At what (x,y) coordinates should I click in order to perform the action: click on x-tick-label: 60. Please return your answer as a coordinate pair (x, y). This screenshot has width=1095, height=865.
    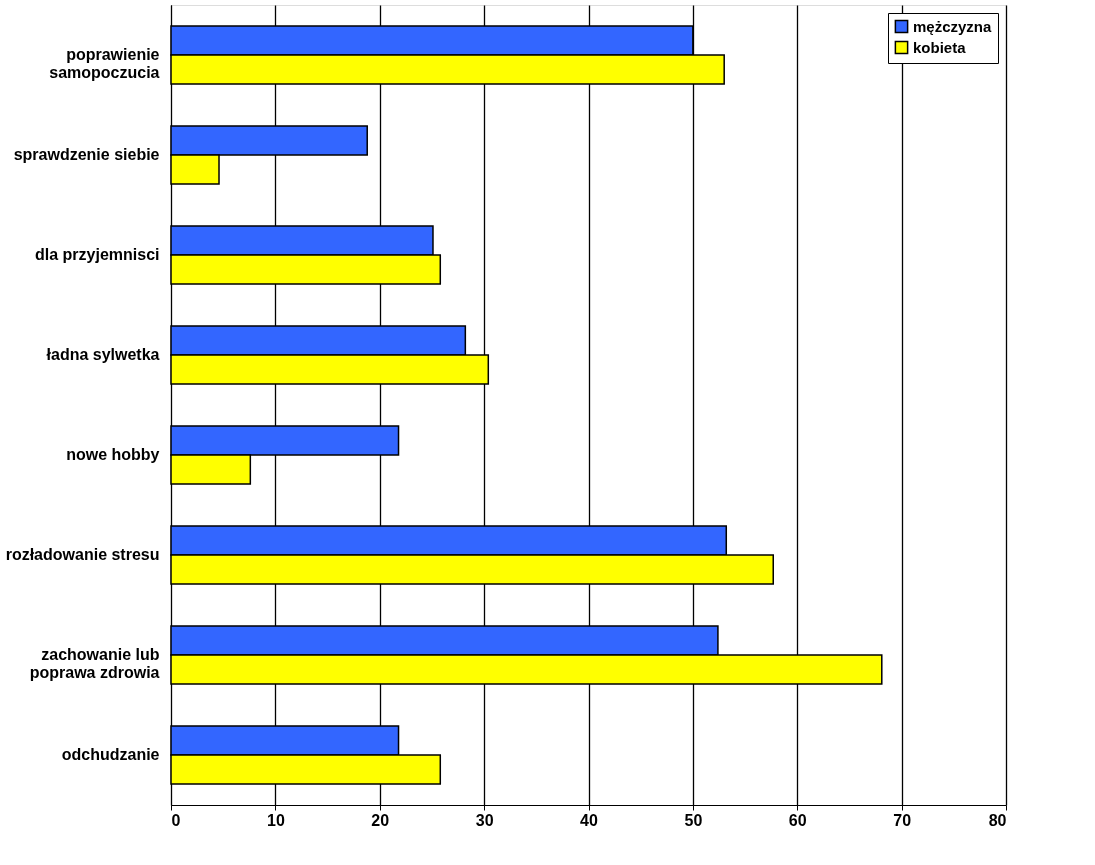
    Looking at the image, I should click on (797, 820).